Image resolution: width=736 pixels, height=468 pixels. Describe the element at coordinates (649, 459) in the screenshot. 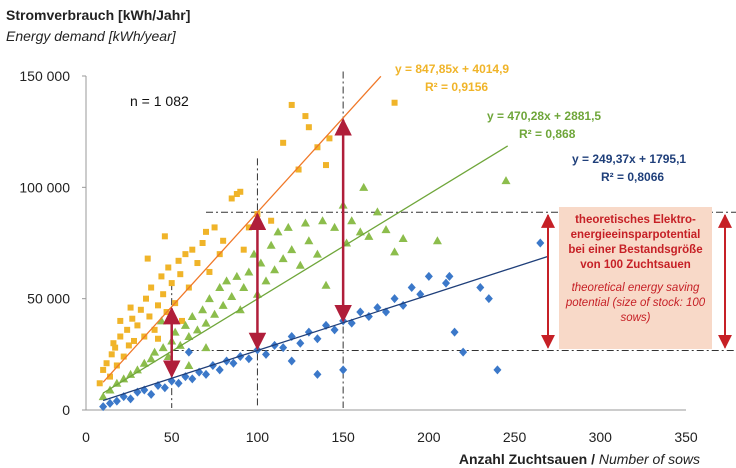

I see `x-axis-title-english: Number of sows` at that location.